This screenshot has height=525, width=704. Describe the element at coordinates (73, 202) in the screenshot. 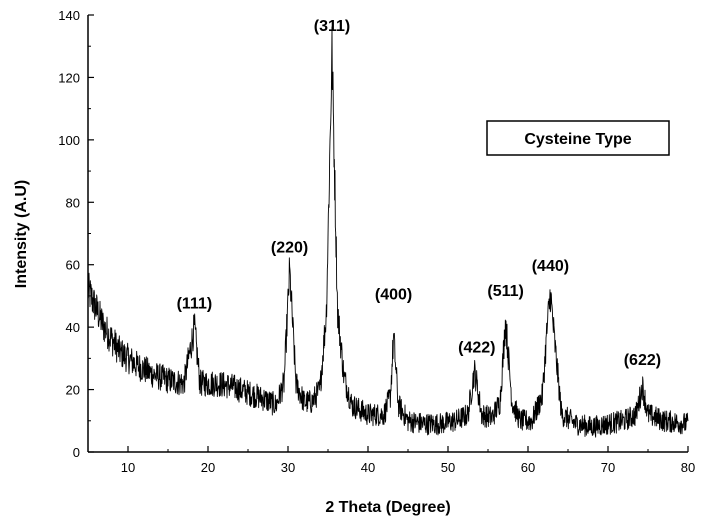

I see `y-tick-label: 80` at that location.